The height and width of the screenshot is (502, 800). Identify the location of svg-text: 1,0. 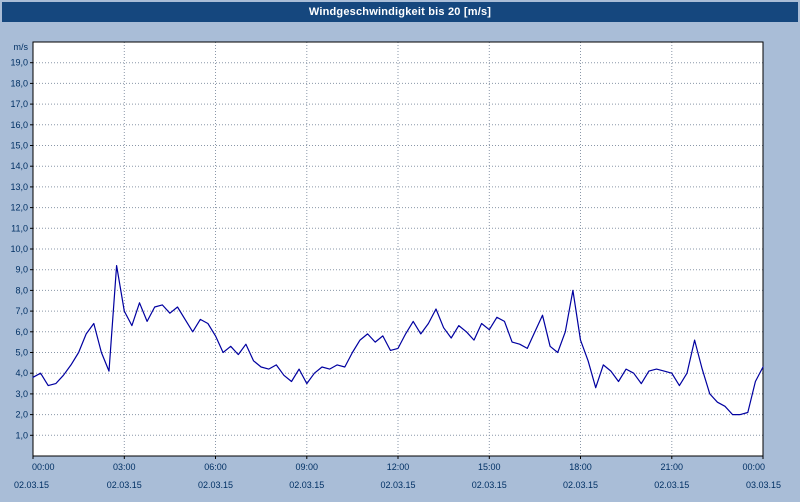
(21, 435).